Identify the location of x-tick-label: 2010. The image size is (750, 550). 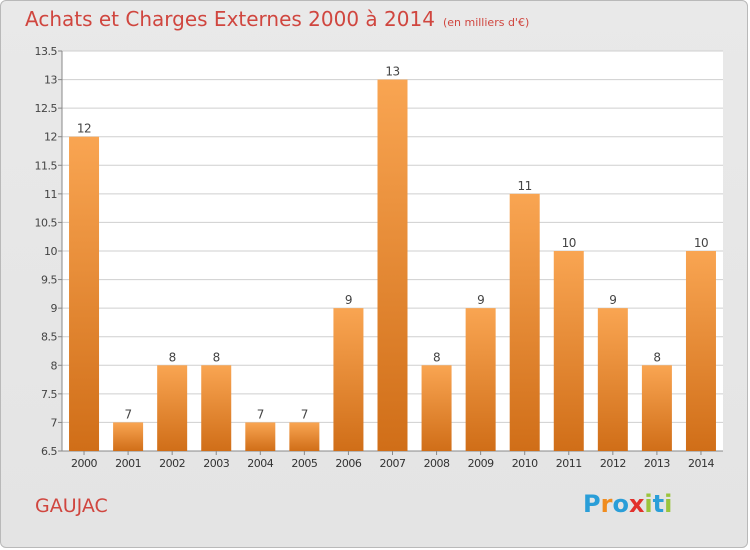
(525, 463).